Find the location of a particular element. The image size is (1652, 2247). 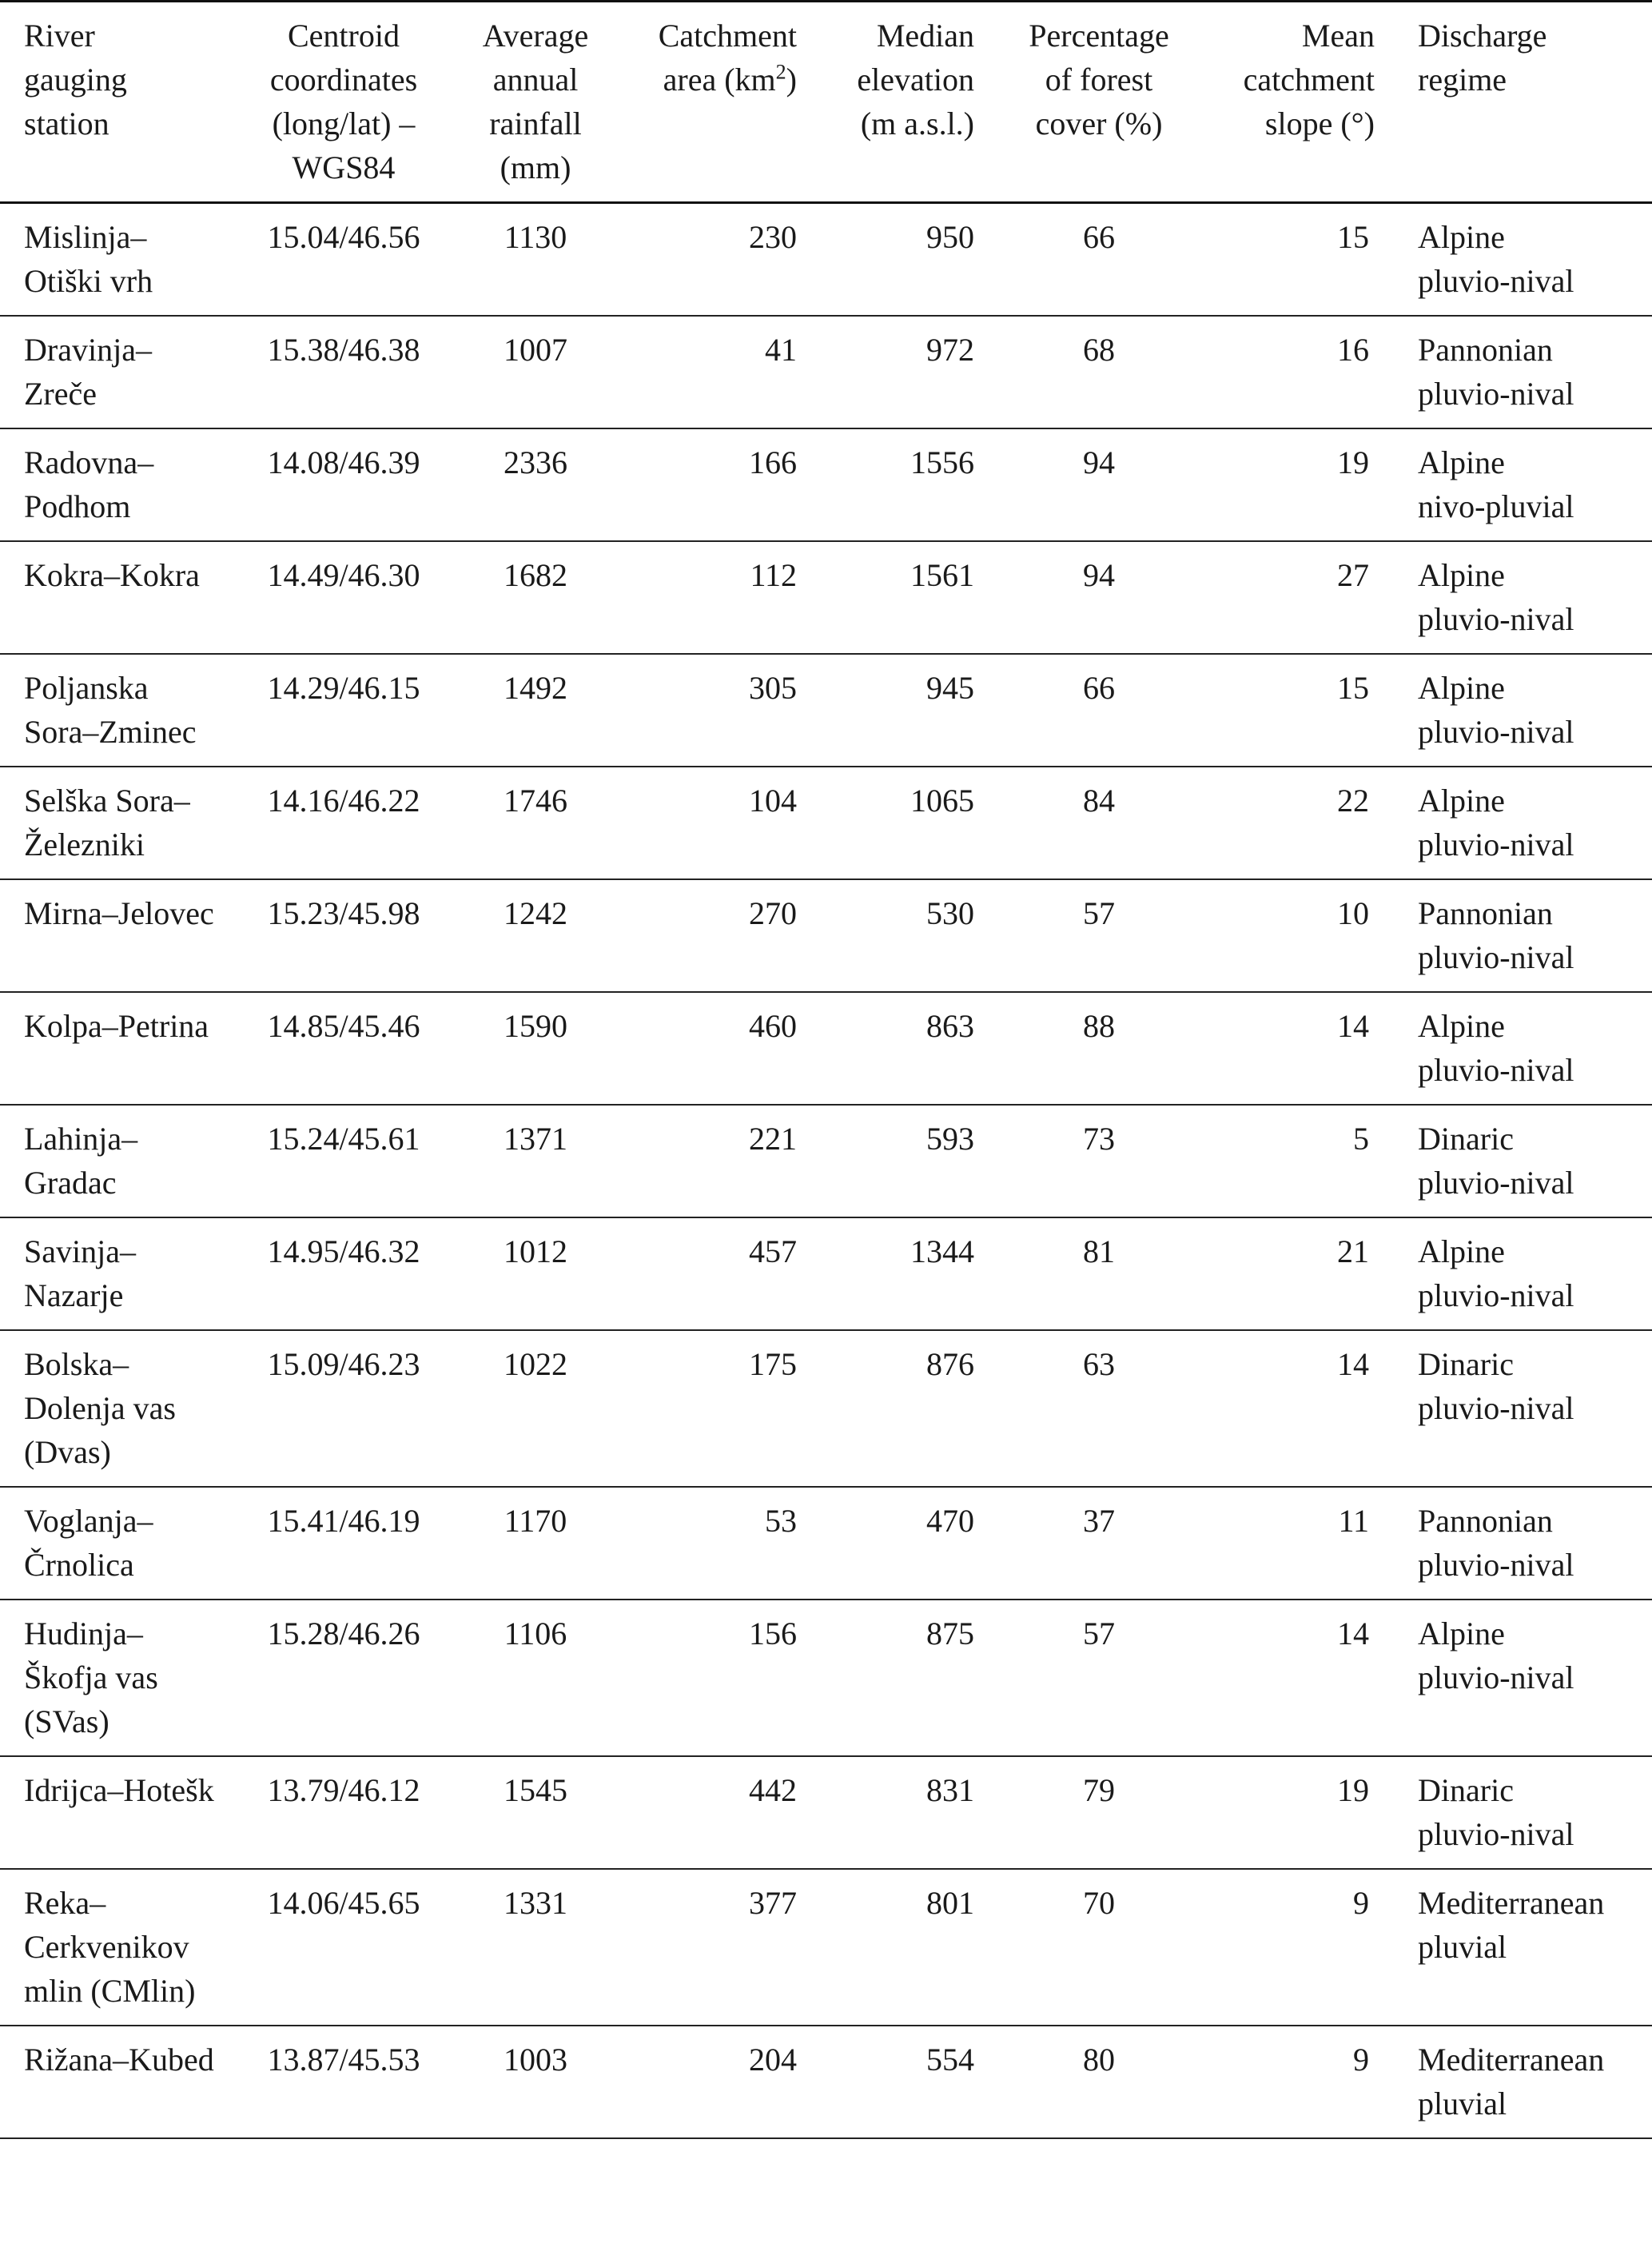

station-cell: Kokra–Kokra is located at coordinates (112, 575).